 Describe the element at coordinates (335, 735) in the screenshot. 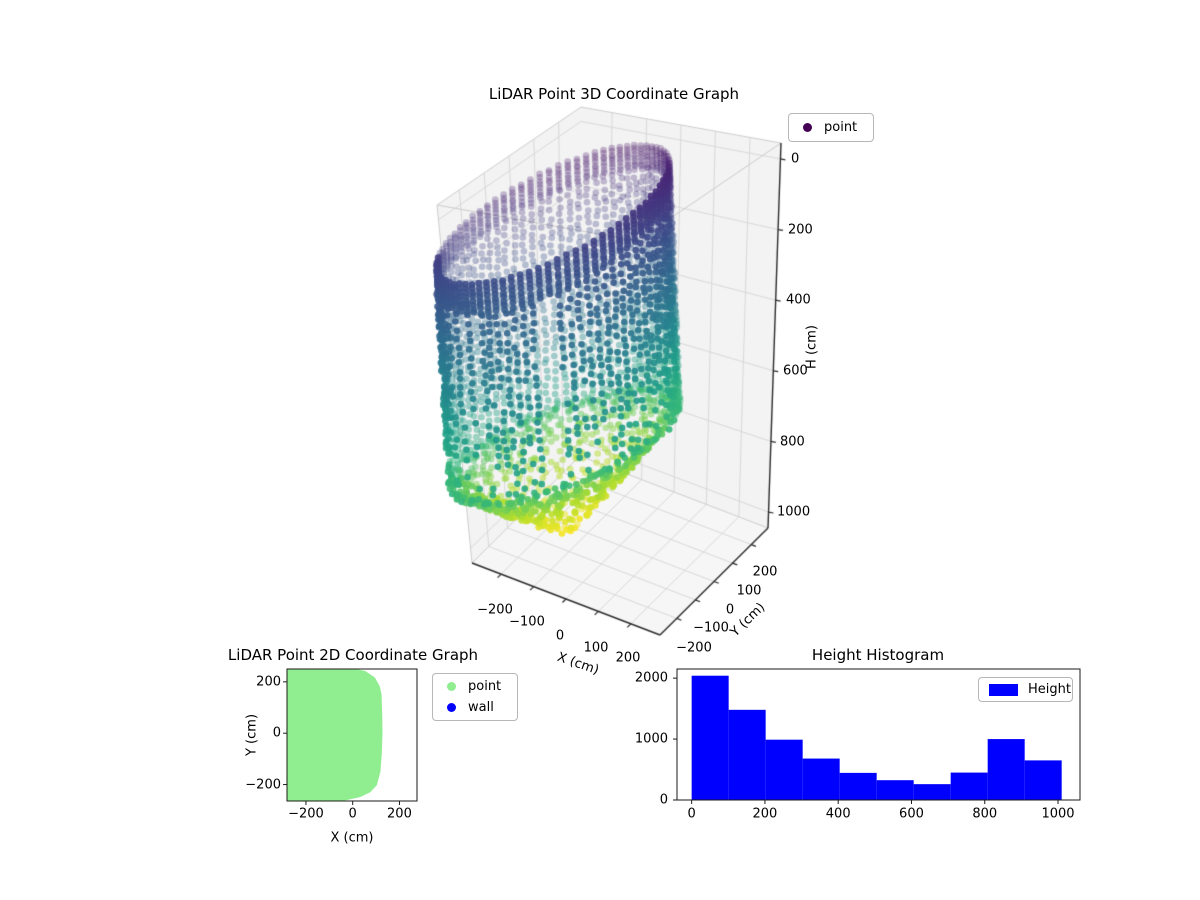

I see `point-region` at that location.